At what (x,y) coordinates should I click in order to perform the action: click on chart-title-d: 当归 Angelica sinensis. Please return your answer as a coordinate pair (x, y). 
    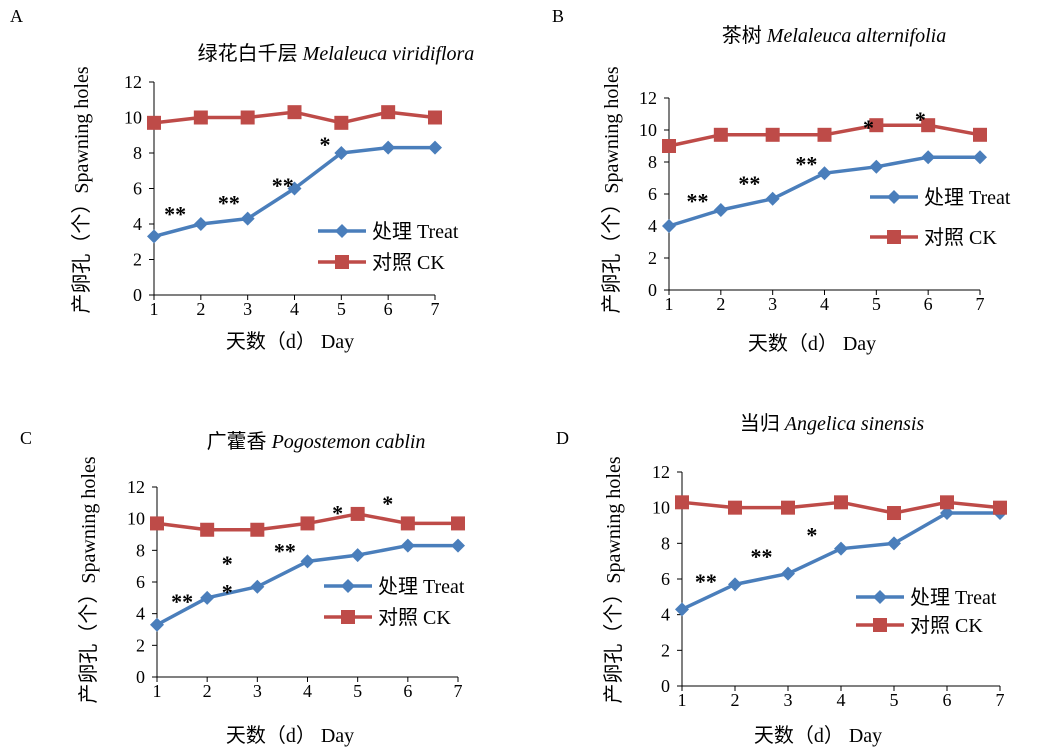
    Looking at the image, I should click on (832, 423).